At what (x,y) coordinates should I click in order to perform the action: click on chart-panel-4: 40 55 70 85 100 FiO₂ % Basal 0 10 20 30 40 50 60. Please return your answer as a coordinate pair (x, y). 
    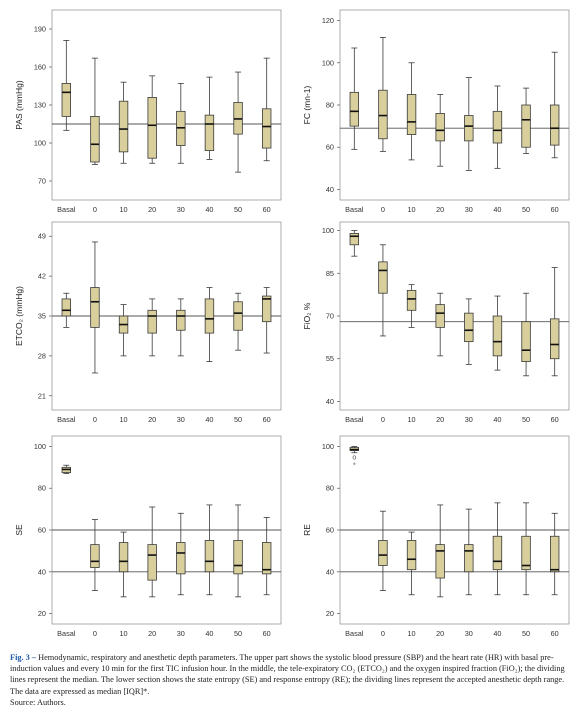
    Looking at the image, I should click on (436, 322).